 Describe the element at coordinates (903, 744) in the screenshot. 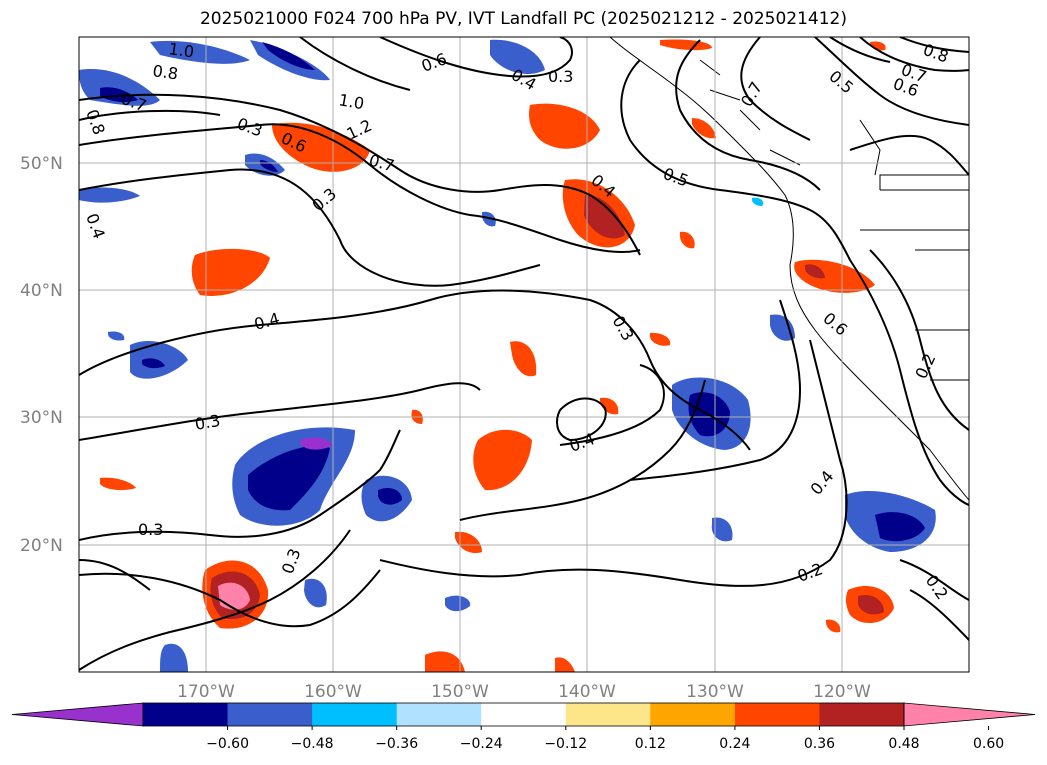

I see `colorbar-tick-label: 0.48` at that location.